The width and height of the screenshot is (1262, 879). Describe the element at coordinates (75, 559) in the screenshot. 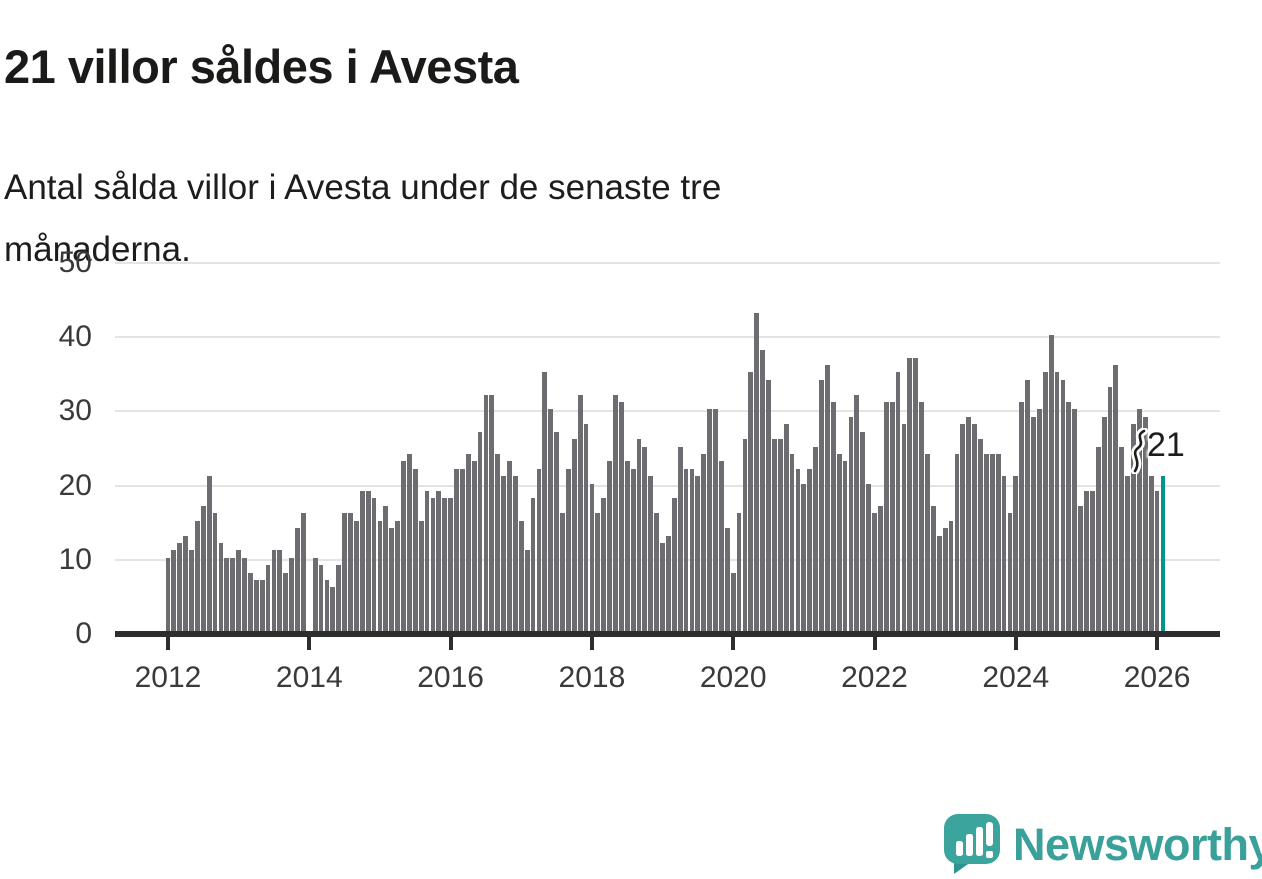

I see `y-axis-tick-label: 10` at that location.